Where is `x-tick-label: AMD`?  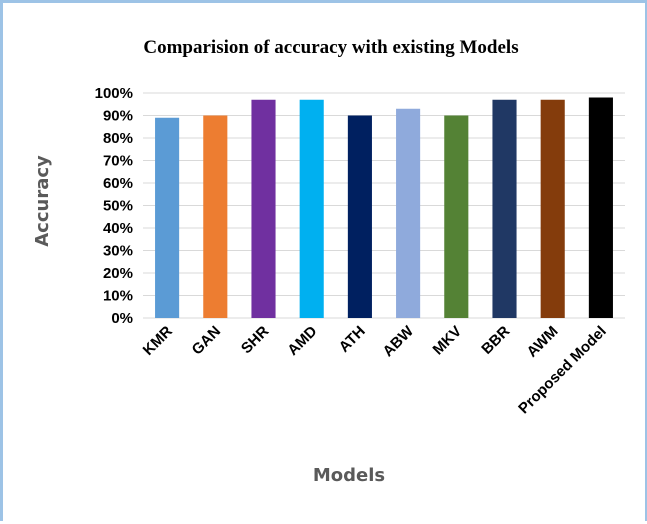
x-tick-label: AMD is located at coordinates (302, 341).